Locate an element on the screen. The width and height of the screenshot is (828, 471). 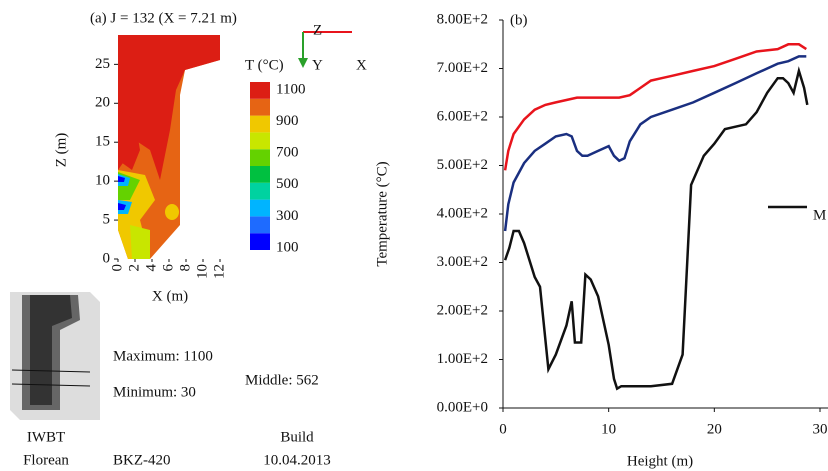
info-text: Maximum: 1100 is located at coordinates (163, 356).